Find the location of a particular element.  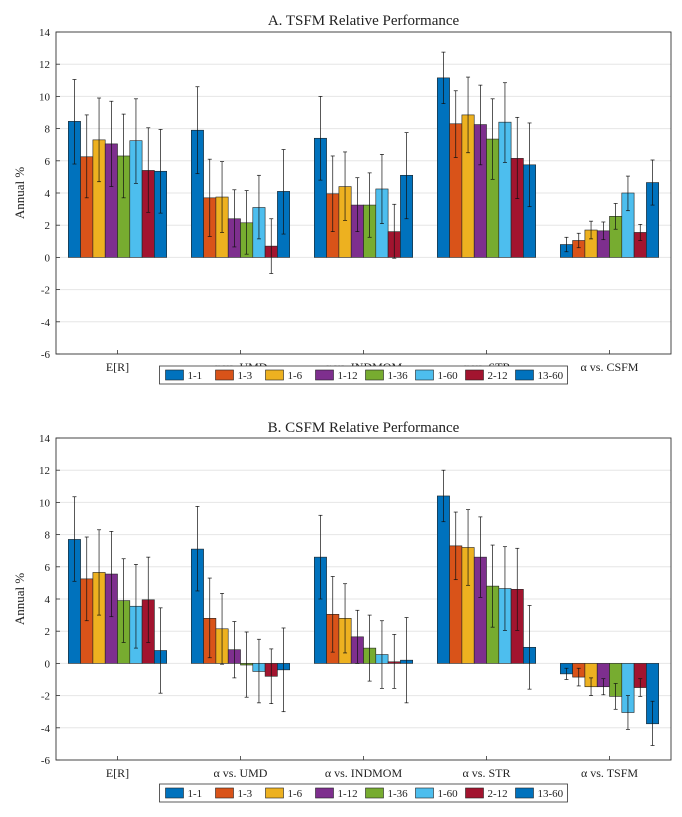

chart-title: B. CSFM Relative Performance is located at coordinates (364, 428).